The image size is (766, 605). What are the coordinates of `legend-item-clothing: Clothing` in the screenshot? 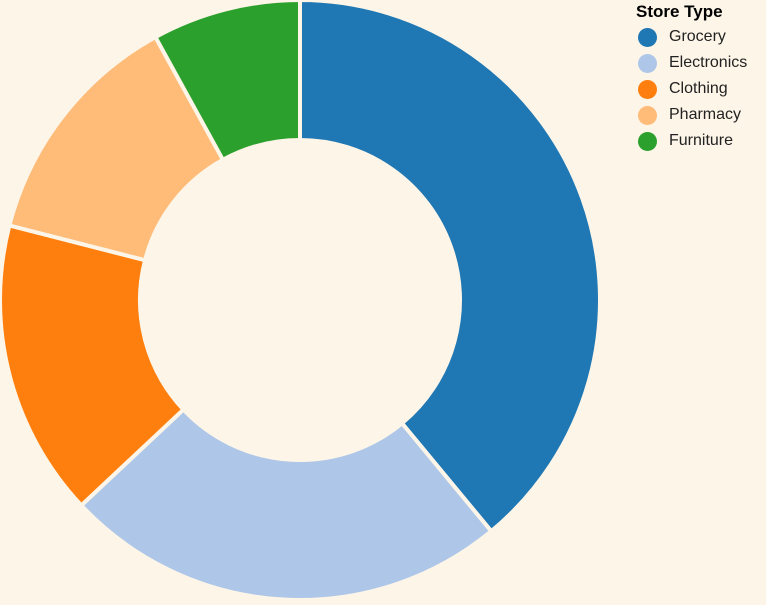 It's located at (701, 89).